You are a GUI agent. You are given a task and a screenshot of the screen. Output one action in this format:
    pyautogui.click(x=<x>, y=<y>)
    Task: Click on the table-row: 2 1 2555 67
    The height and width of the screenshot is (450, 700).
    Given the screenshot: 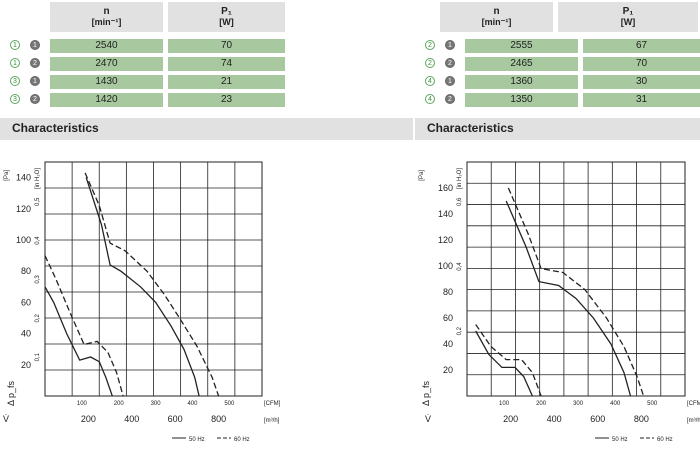 What is the action you would take?
    pyautogui.click(x=557, y=46)
    